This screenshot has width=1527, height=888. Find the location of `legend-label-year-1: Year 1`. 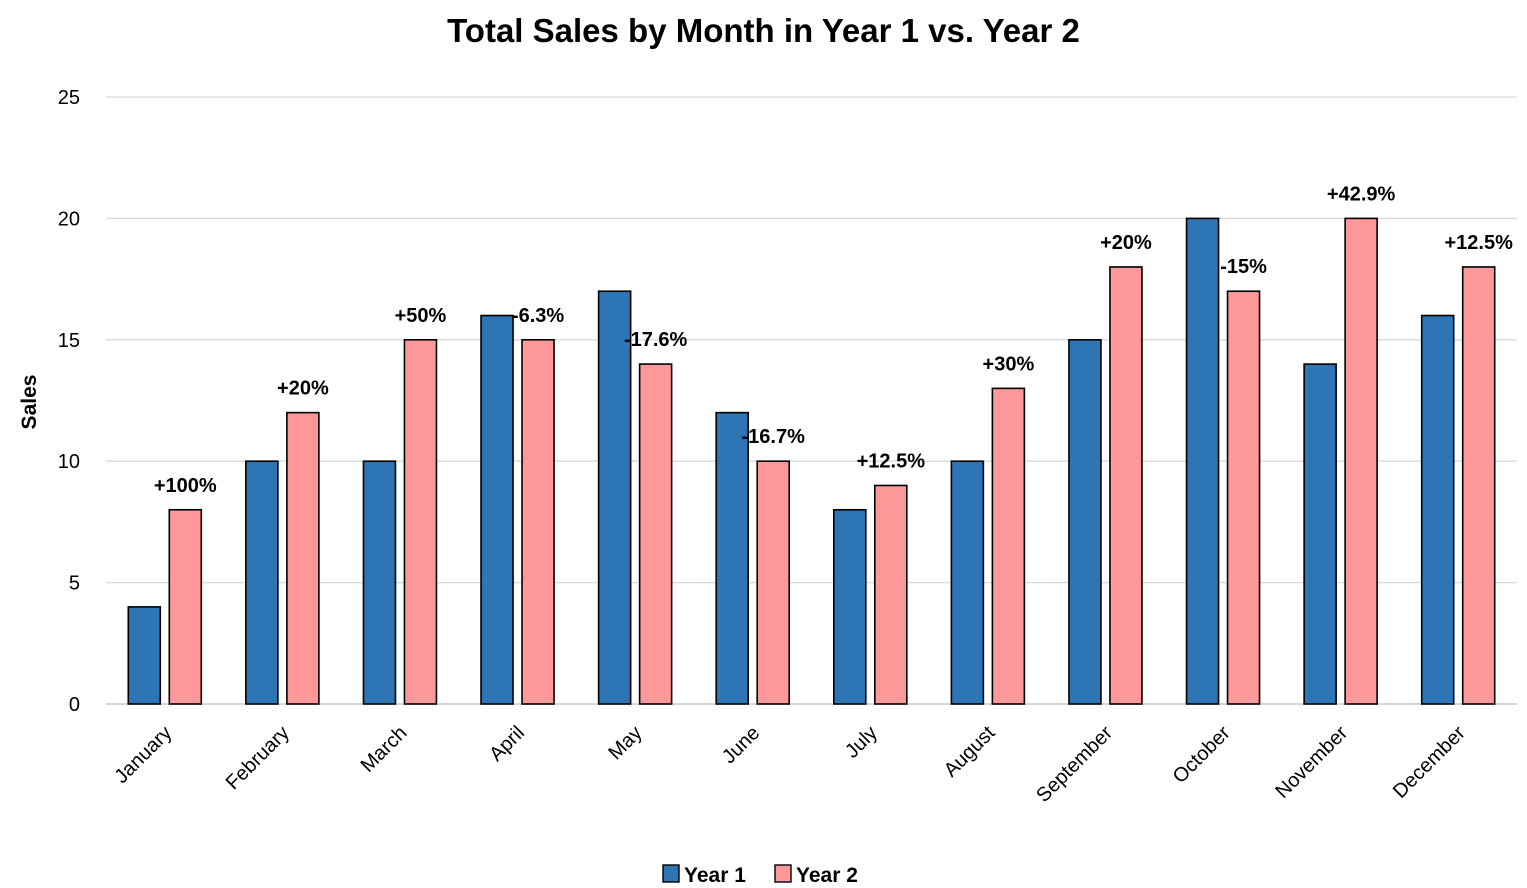

legend-label-year-1: Year 1 is located at coordinates (715, 875).